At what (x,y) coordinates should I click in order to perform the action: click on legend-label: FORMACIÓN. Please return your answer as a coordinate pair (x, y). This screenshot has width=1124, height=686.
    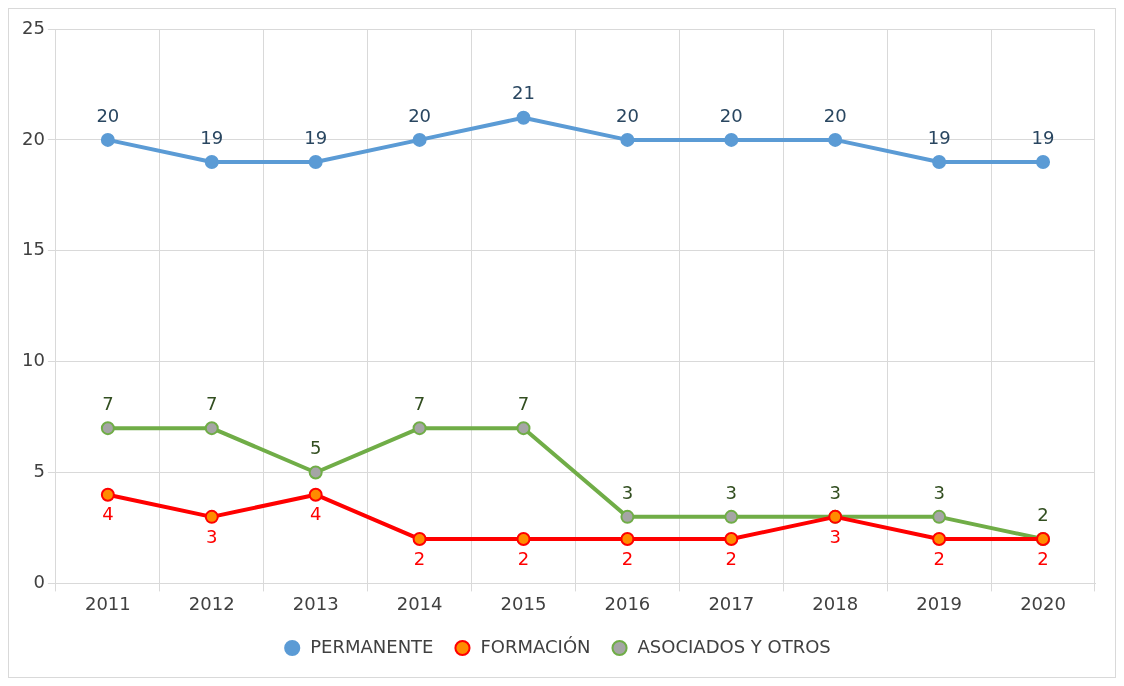
    Looking at the image, I should click on (535, 646).